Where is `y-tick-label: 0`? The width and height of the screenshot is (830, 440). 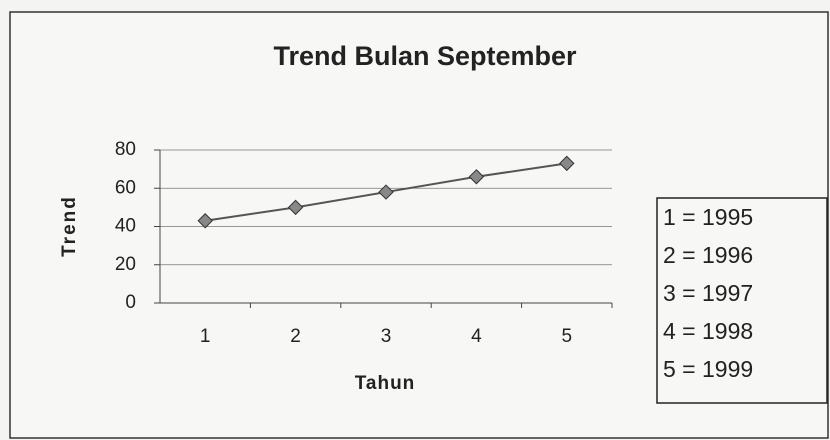 y-tick-label: 0 is located at coordinates (130, 302).